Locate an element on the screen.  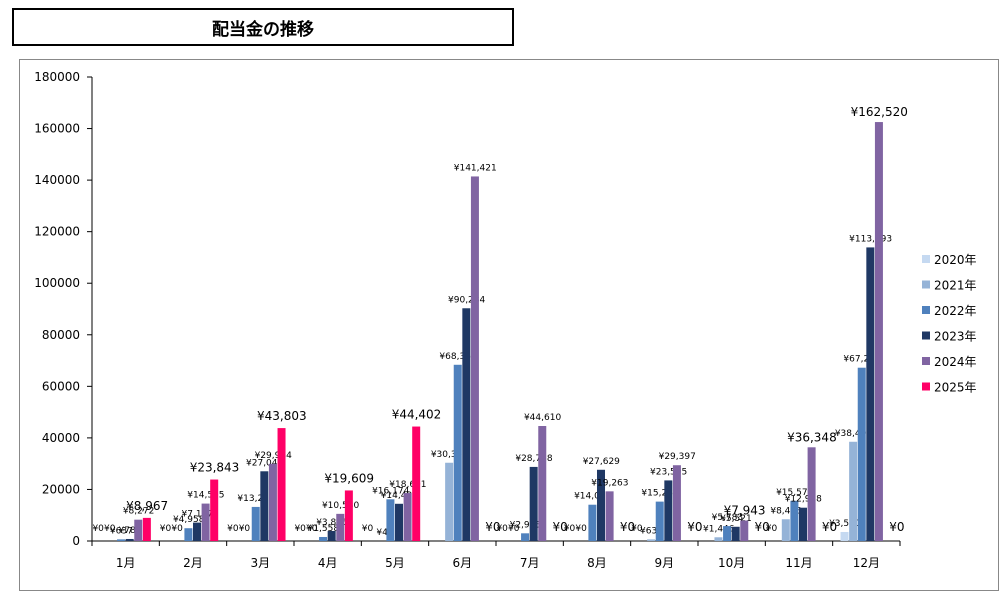
data-label: ¥162,520 is located at coordinates (879, 112).